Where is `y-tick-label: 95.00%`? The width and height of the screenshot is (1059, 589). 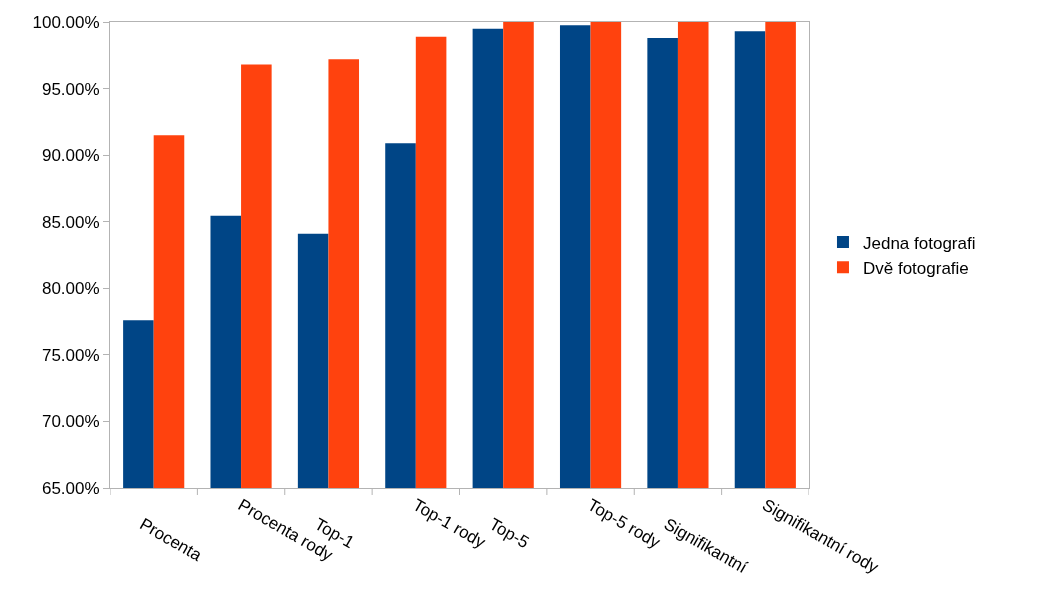
y-tick-label: 95.00% is located at coordinates (70, 89).